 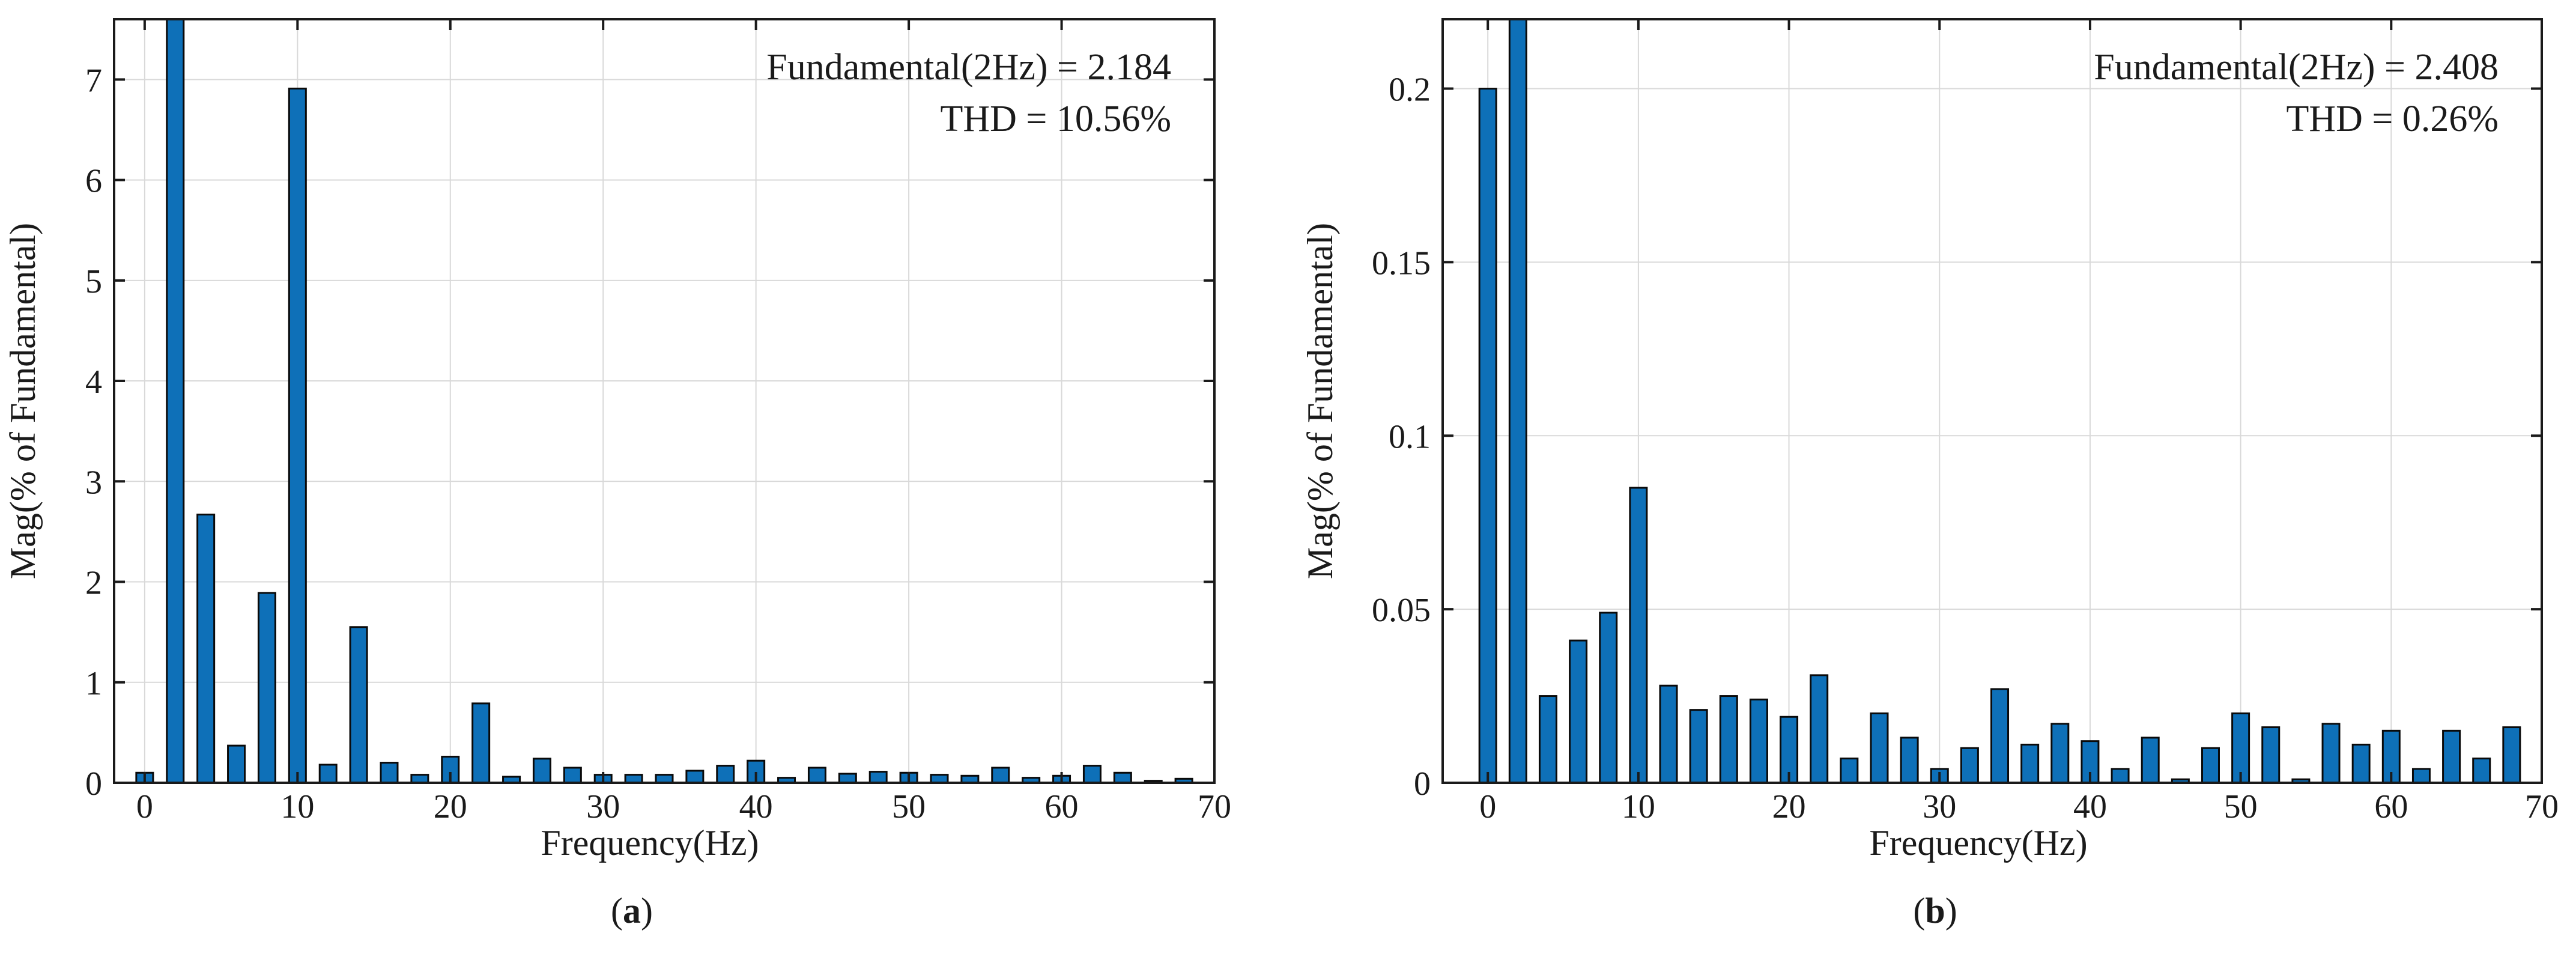 What do you see at coordinates (2392, 119) in the screenshot?
I see `chart-b-annotation: THD = 0.26%` at bounding box center [2392, 119].